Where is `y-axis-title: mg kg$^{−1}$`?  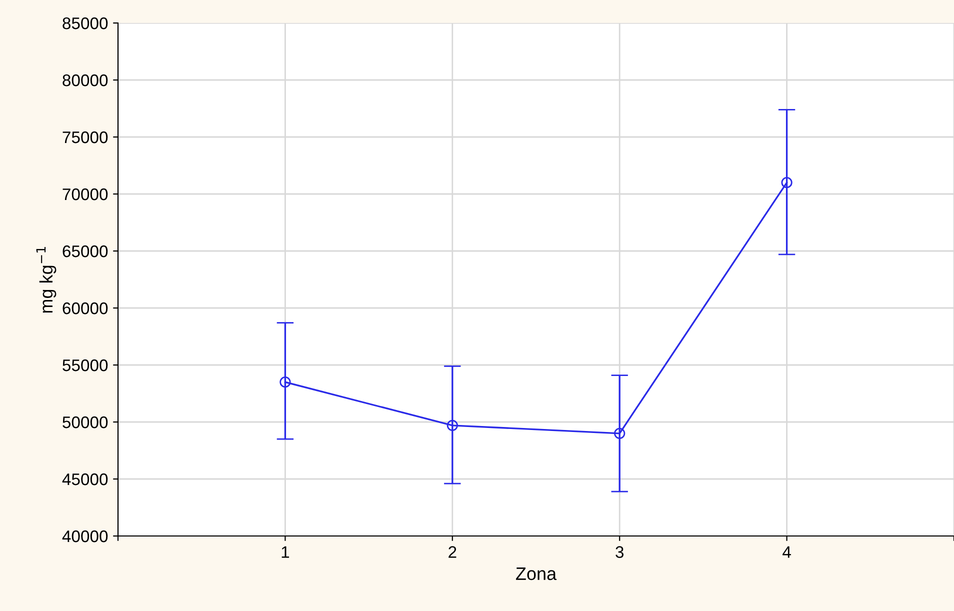 y-axis-title: mg kg$^{−1}$ is located at coordinates (46, 280).